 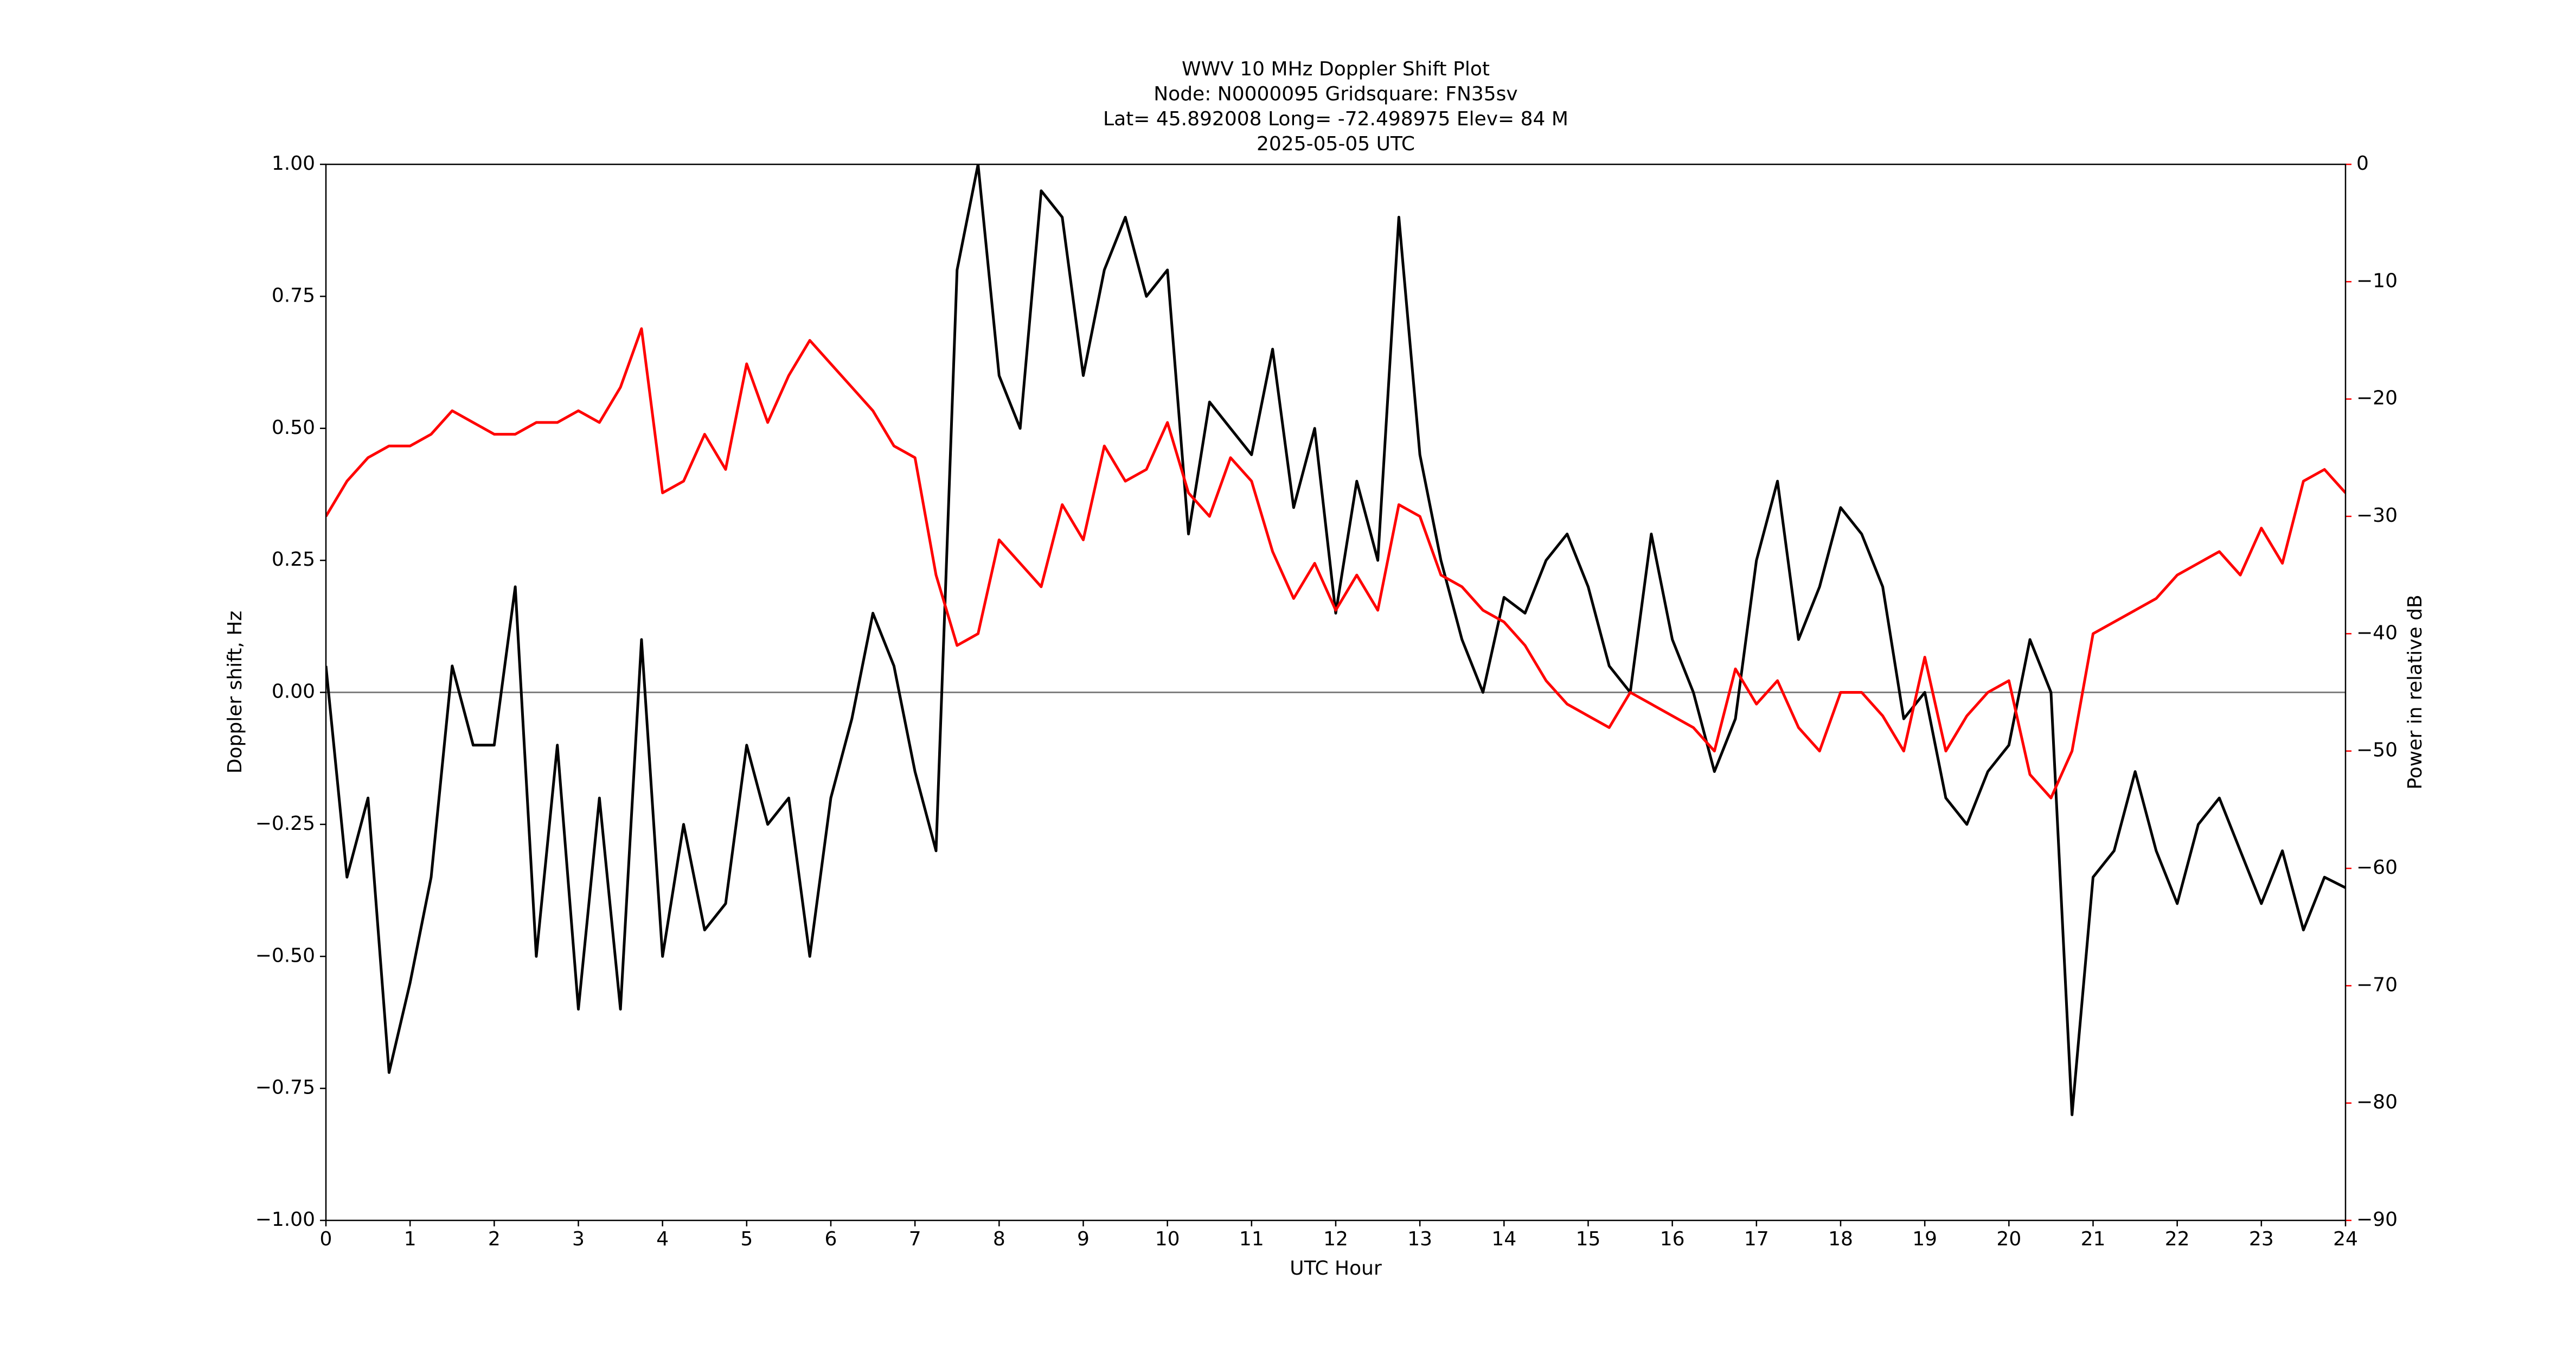 I want to click on y-tick-label: 0.75, so click(x=293, y=295).